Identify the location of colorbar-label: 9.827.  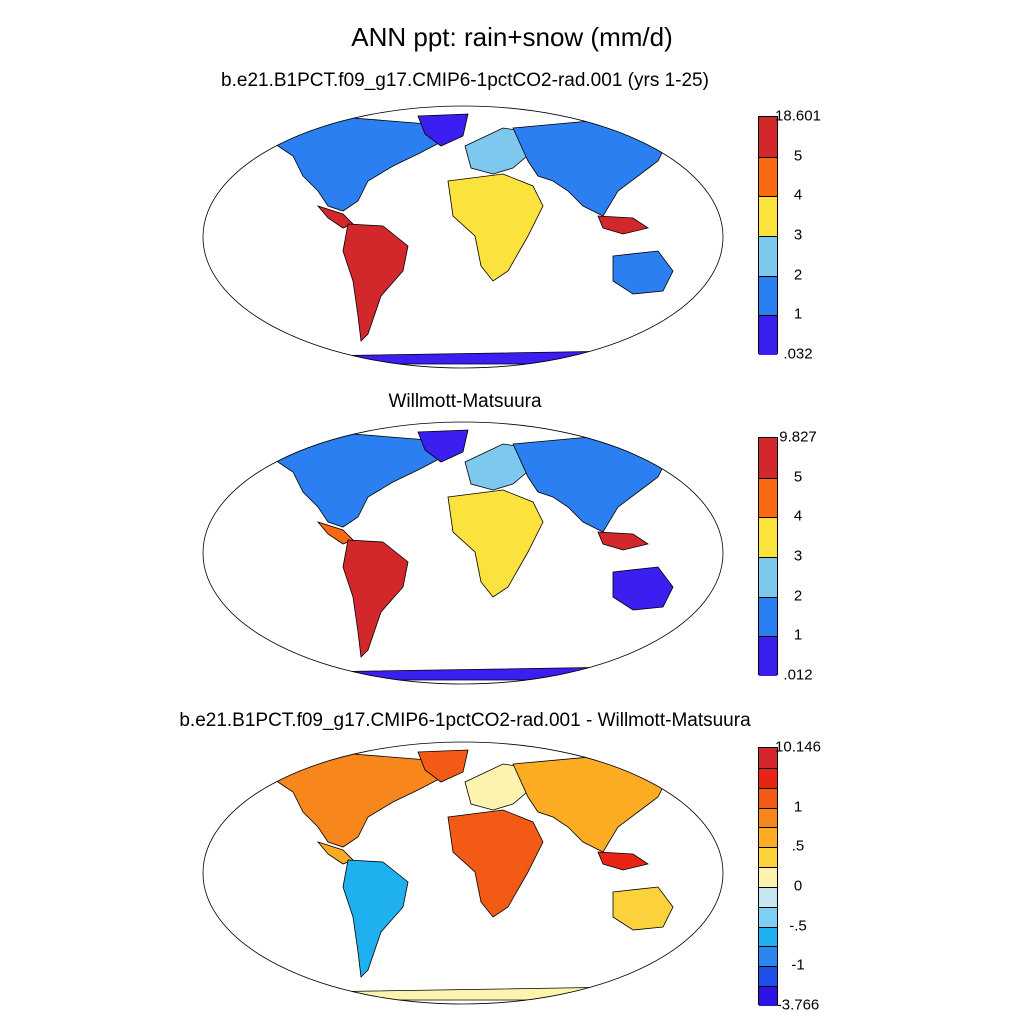
(798, 437).